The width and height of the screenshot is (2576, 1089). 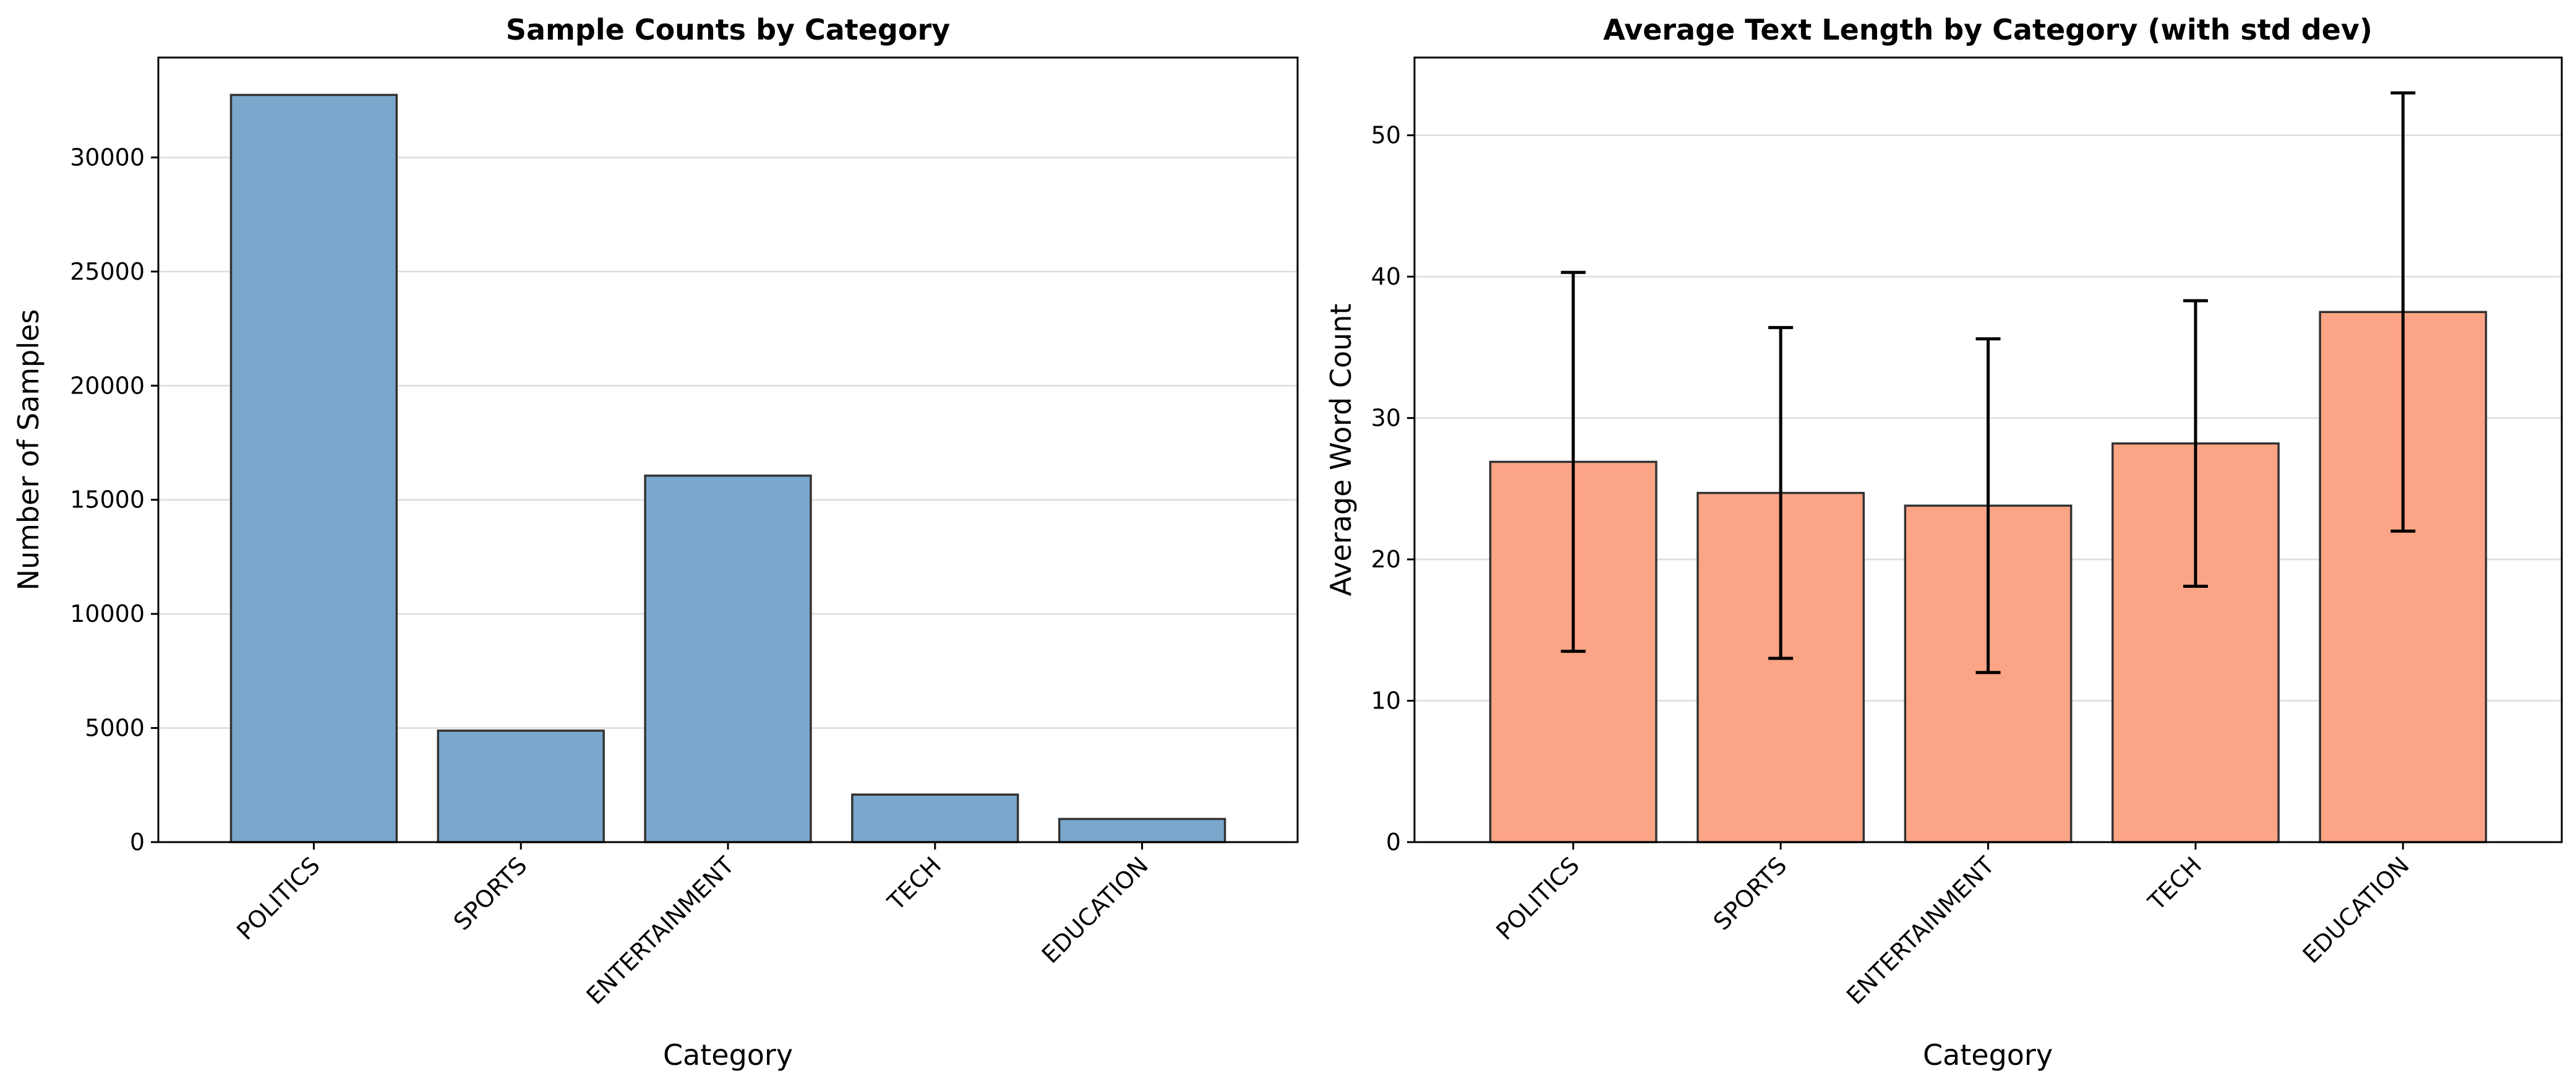 I want to click on y-tick-label: 30000, so click(x=108, y=157).